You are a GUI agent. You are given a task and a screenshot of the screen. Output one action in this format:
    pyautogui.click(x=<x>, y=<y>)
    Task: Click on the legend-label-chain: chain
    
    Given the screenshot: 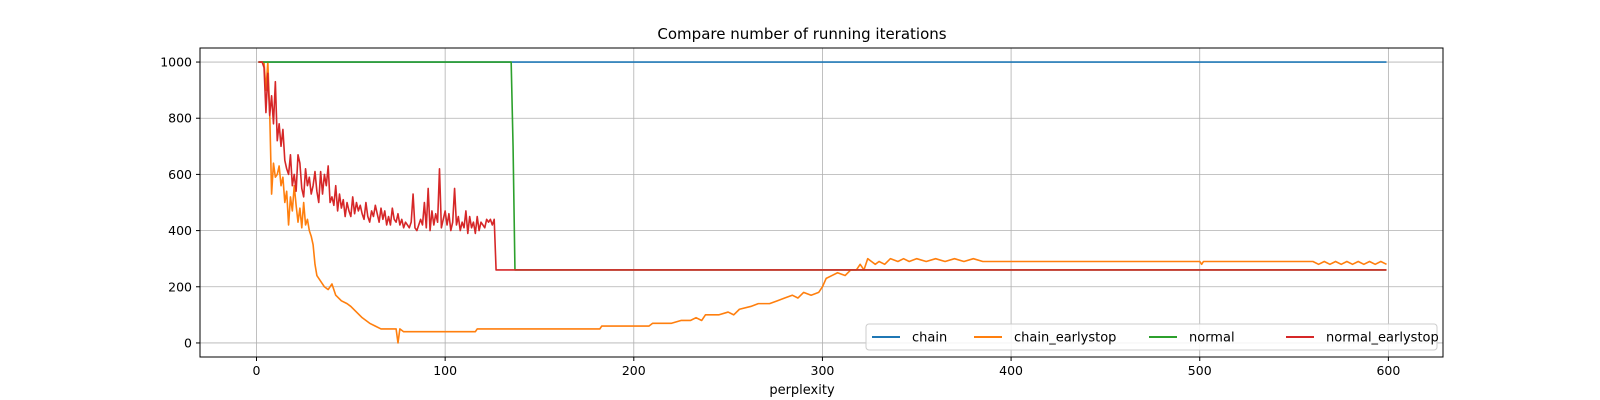 What is the action you would take?
    pyautogui.click(x=929, y=338)
    